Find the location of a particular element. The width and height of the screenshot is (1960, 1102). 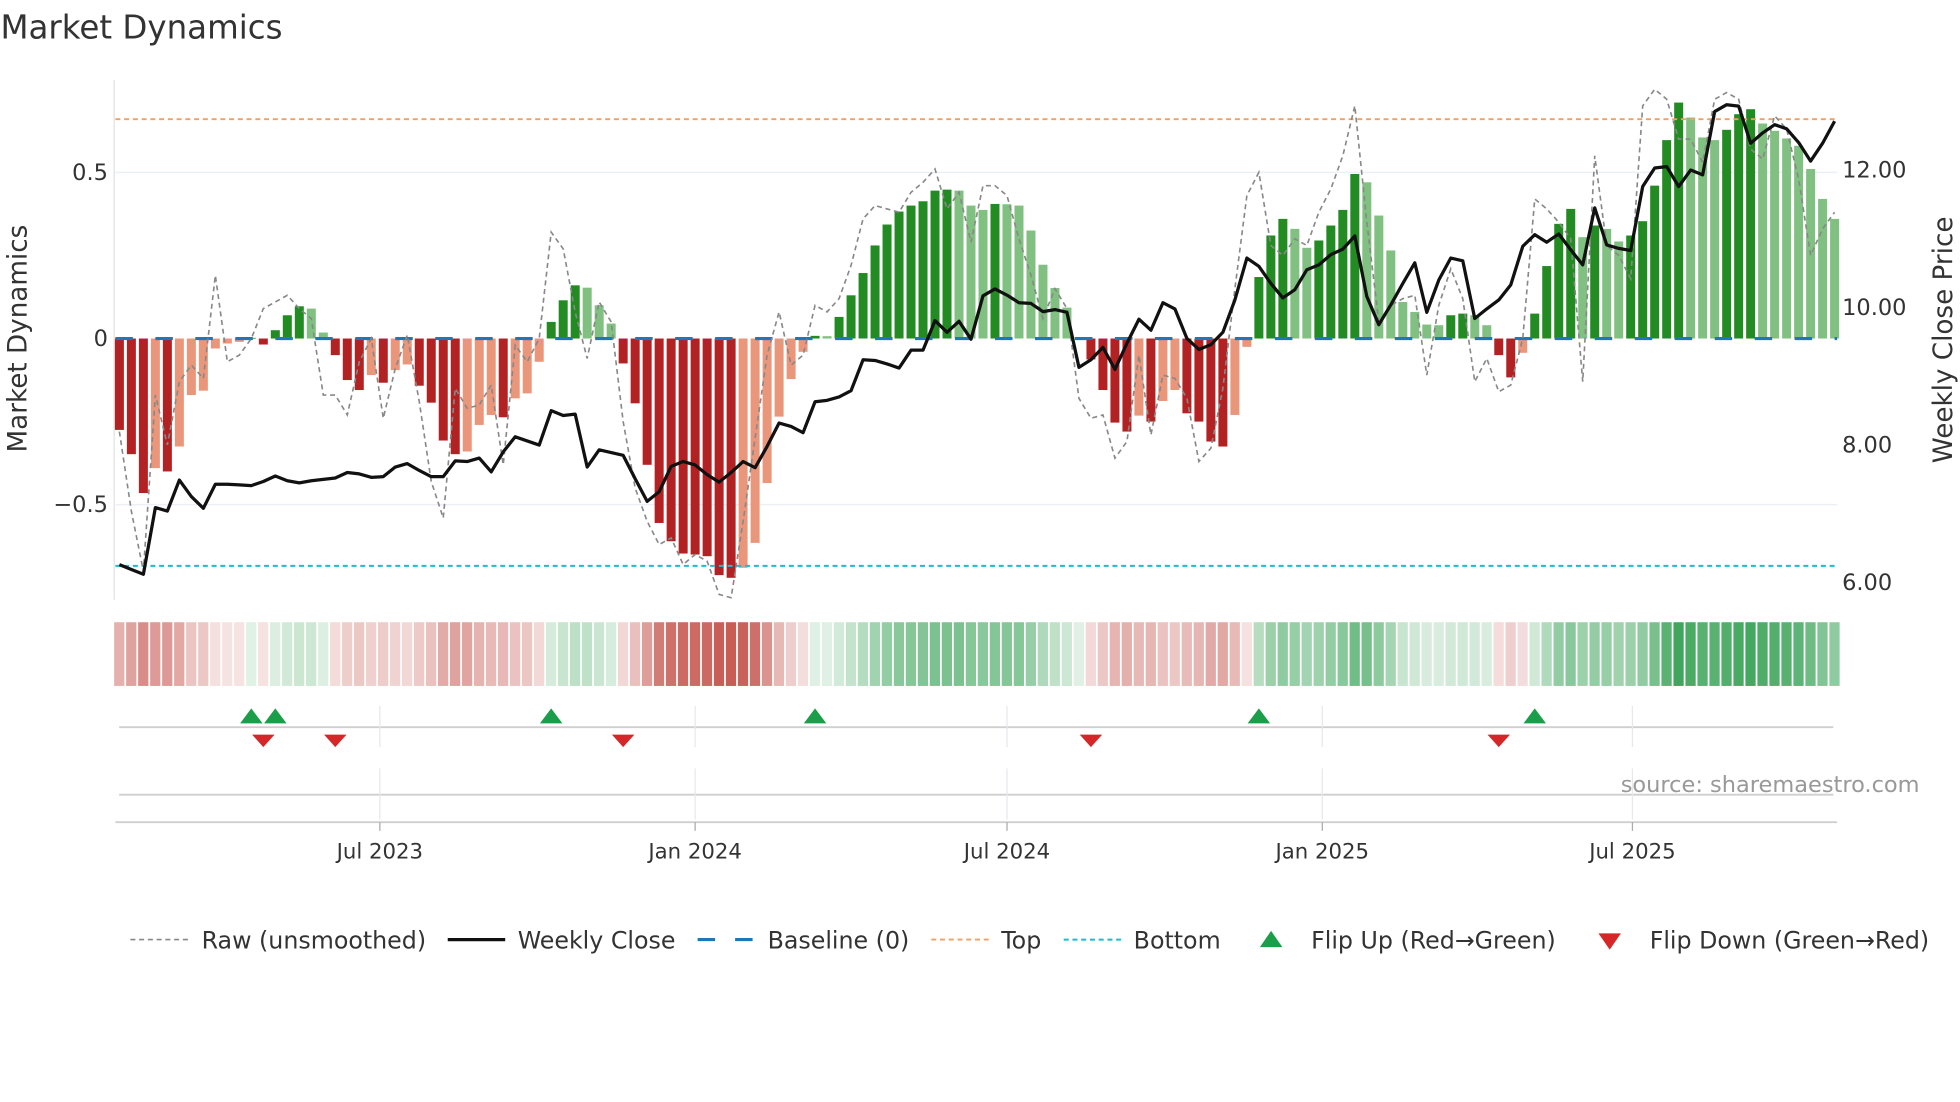

legend-label: Baseline (0) is located at coordinates (839, 940).